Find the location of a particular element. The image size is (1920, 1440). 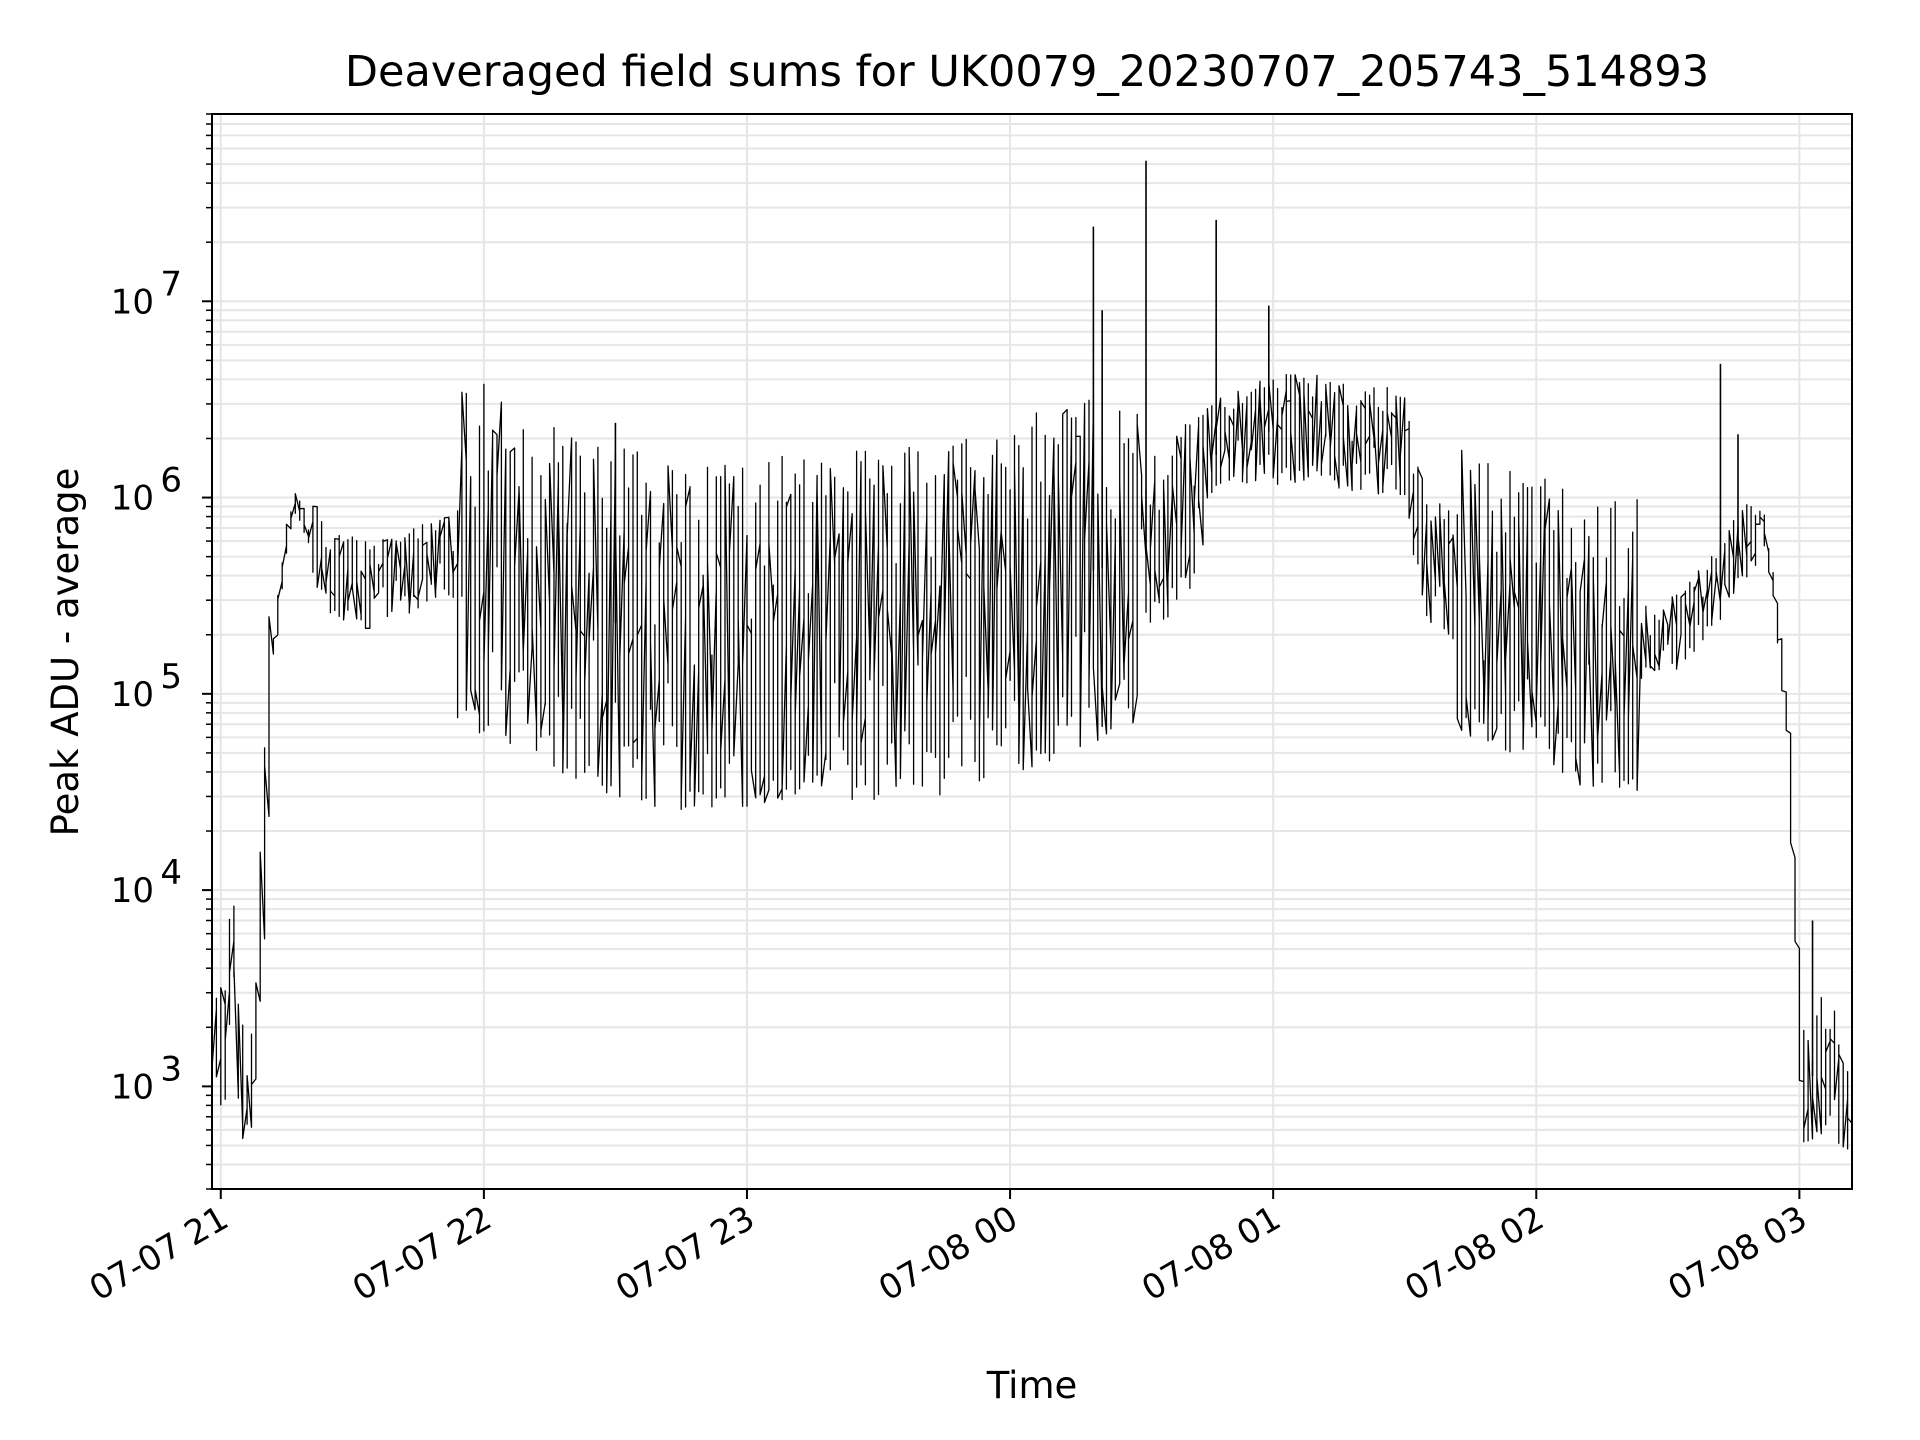

y-tick-exponent: 7 is located at coordinates (171, 284).